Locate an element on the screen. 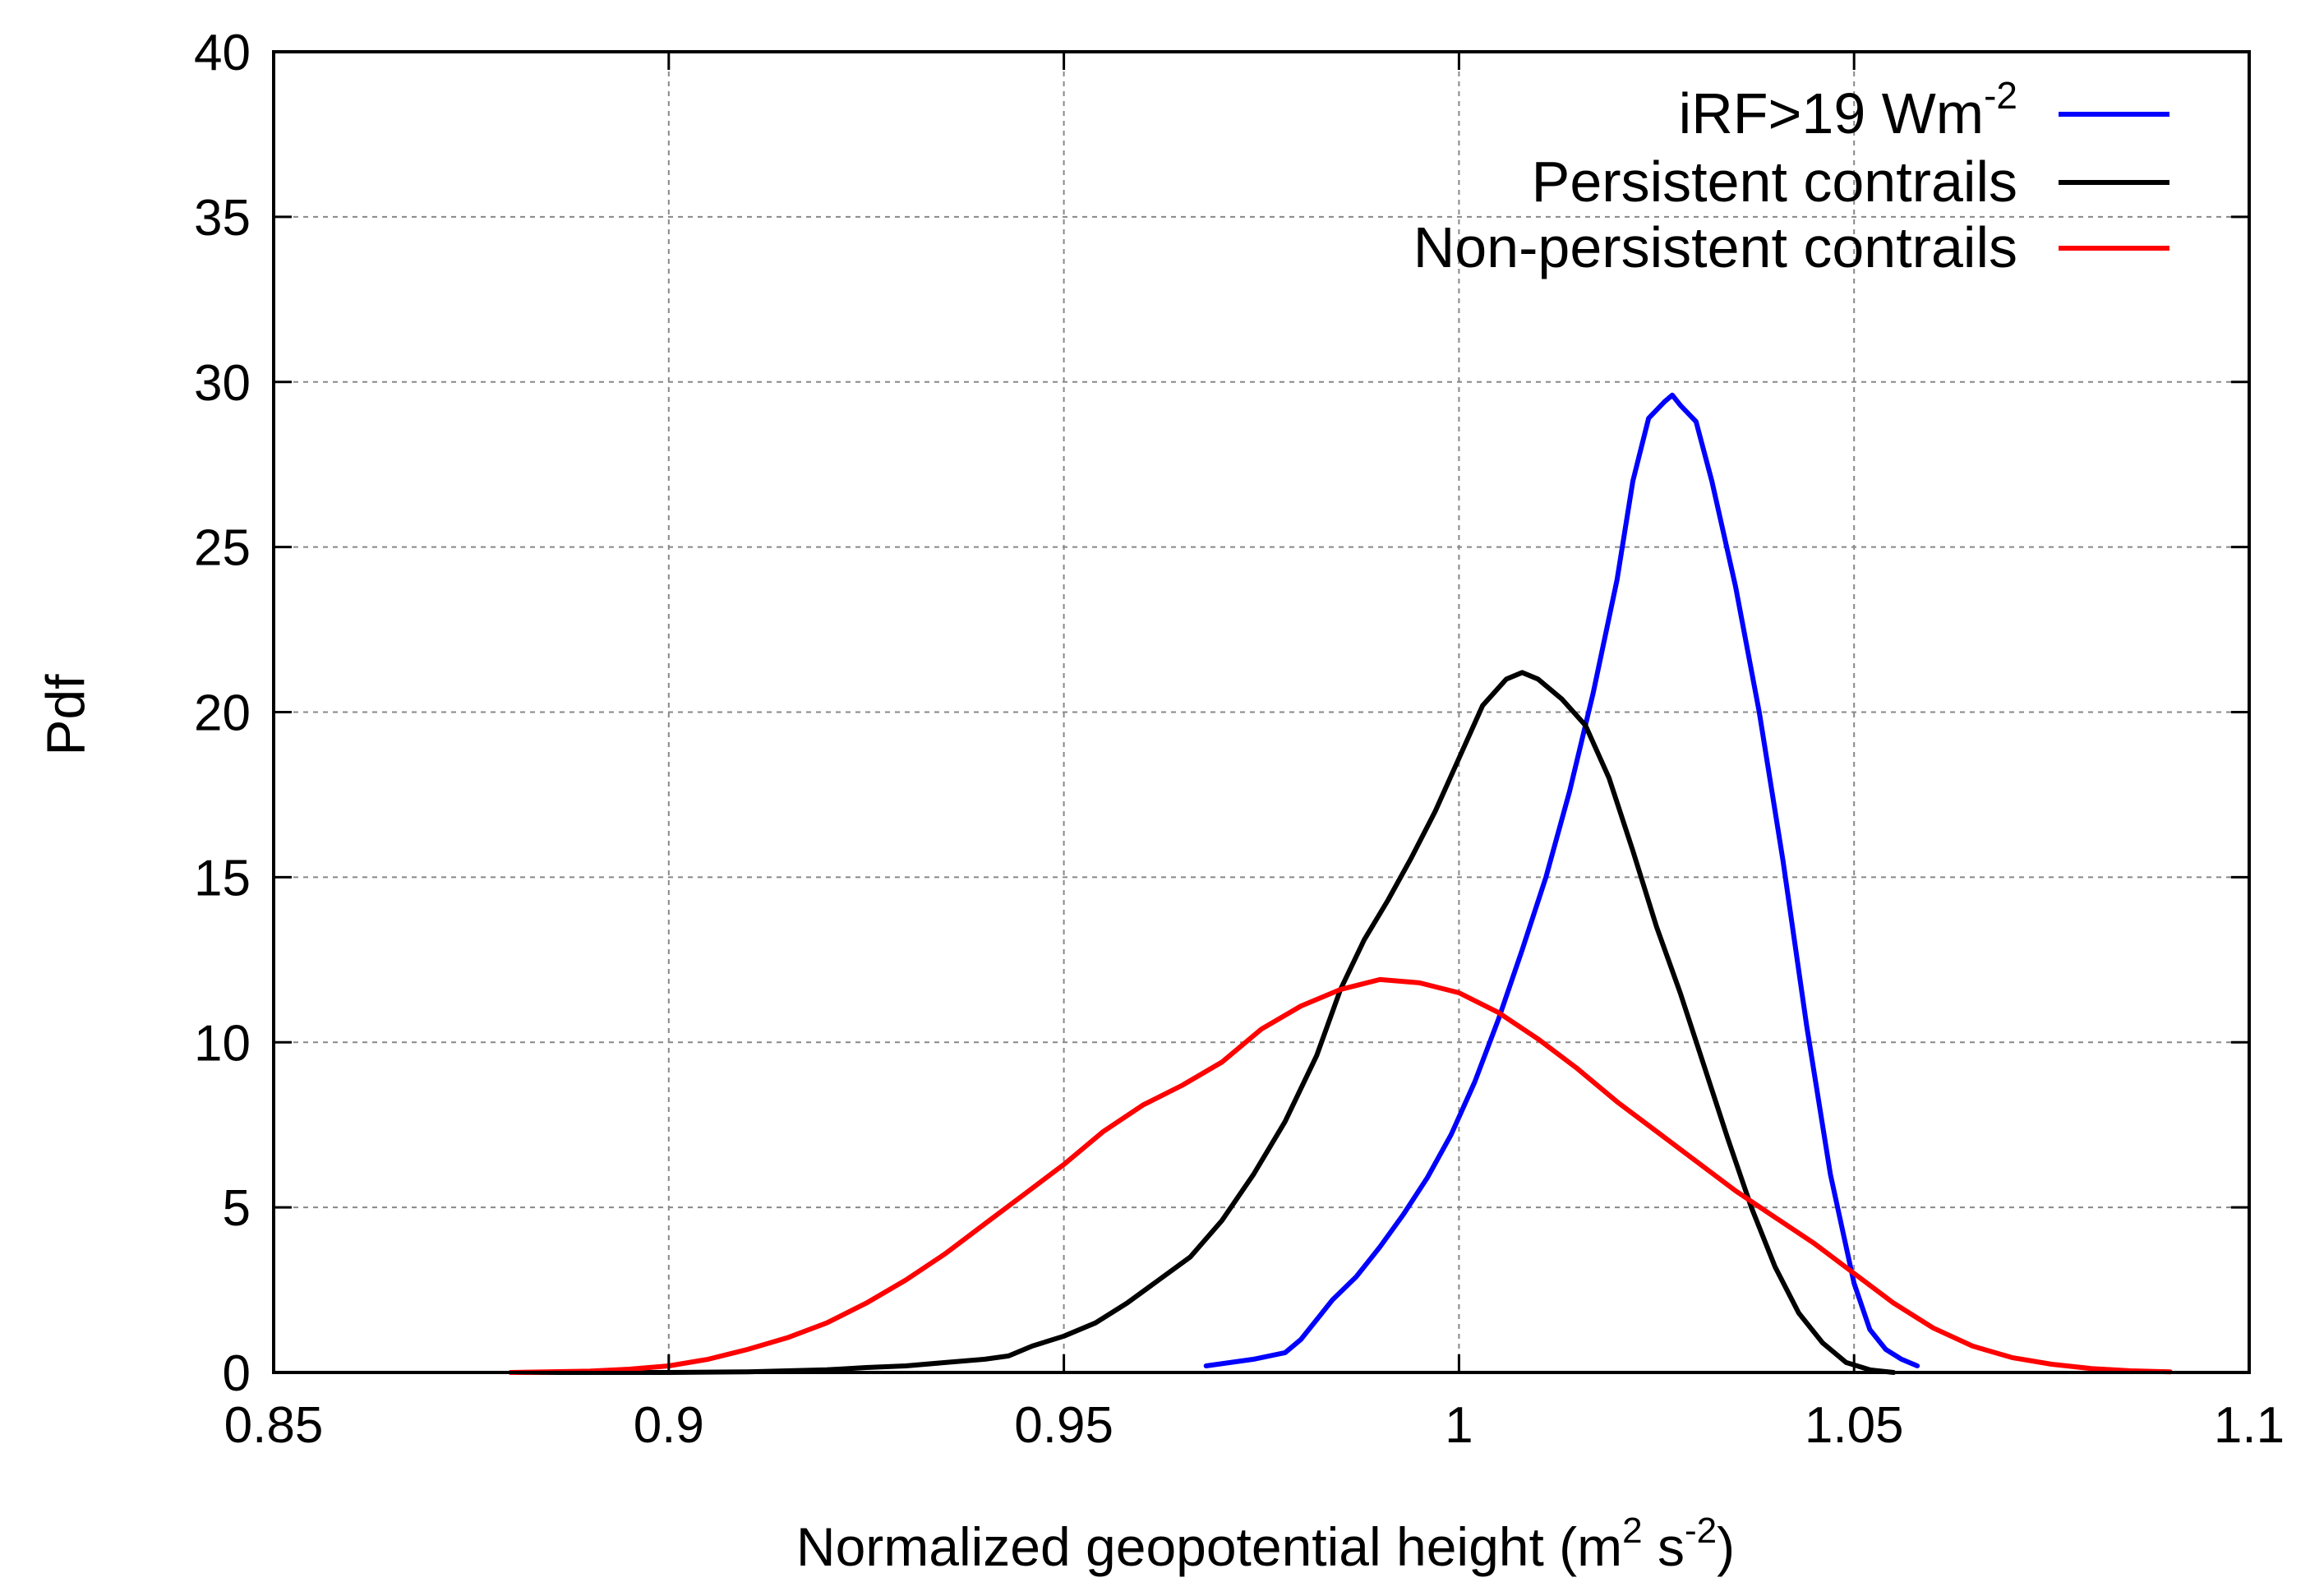 The image size is (2310, 1596). legend-label-non-persistent: Non-persistent contrails is located at coordinates (1715, 247).